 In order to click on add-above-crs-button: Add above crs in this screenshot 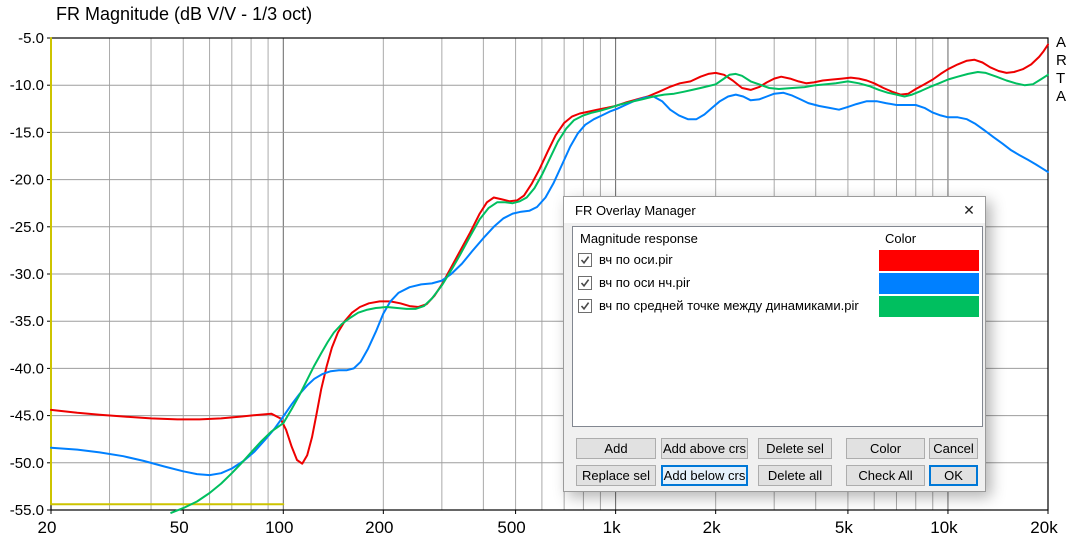, I will do `click(704, 448)`.